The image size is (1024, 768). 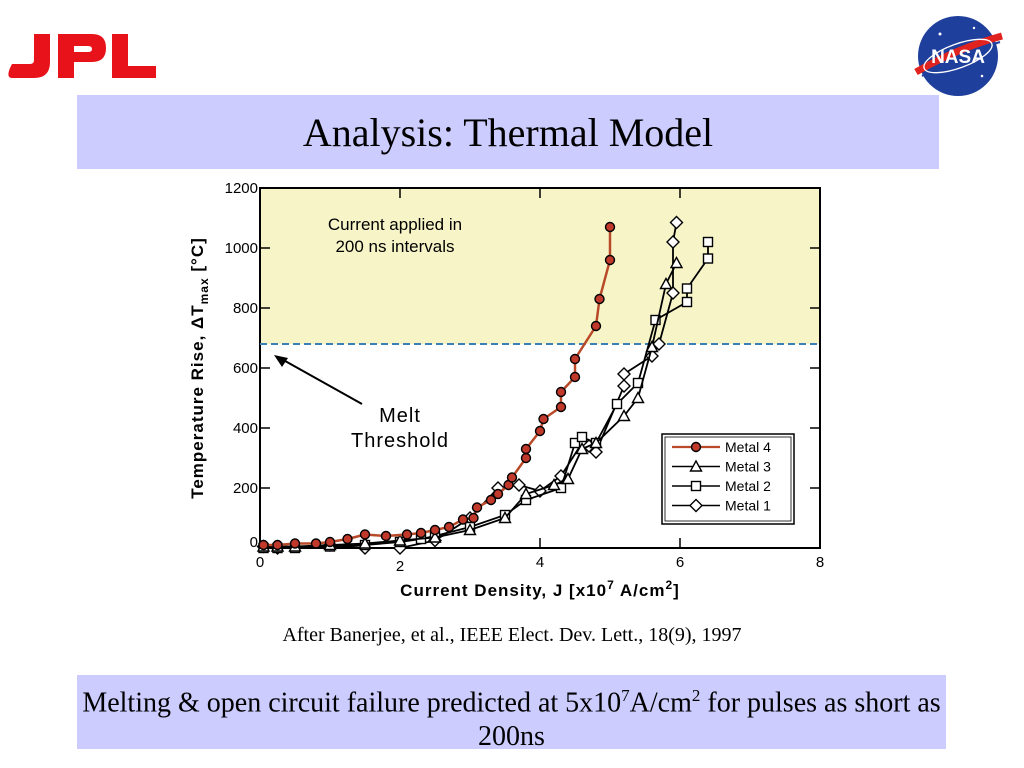 What do you see at coordinates (508, 132) in the screenshot?
I see `title-banner: Analysis: Thermal Model` at bounding box center [508, 132].